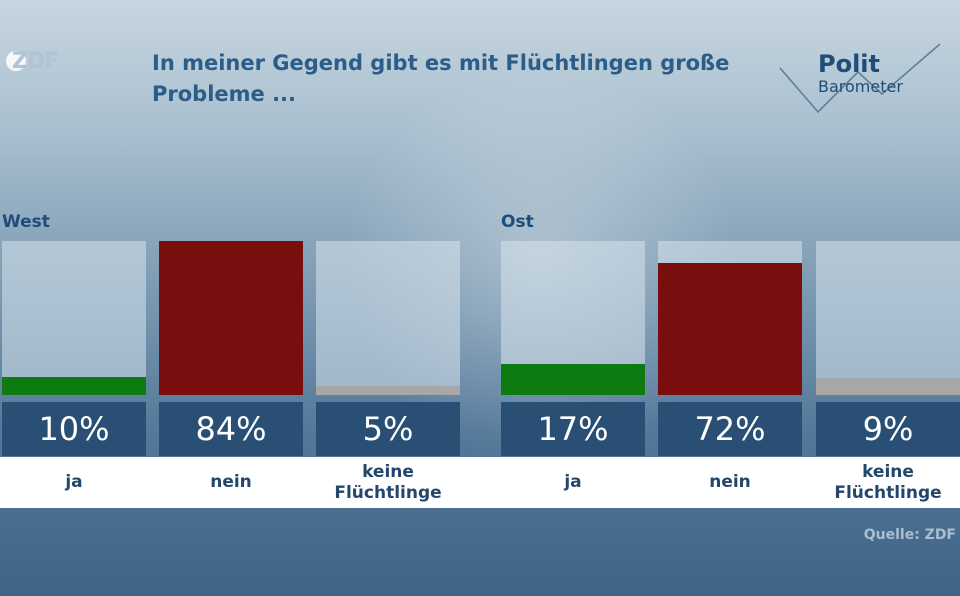  Describe the element at coordinates (909, 535) in the screenshot. I see `source-note: Quelle: ZDF` at that location.